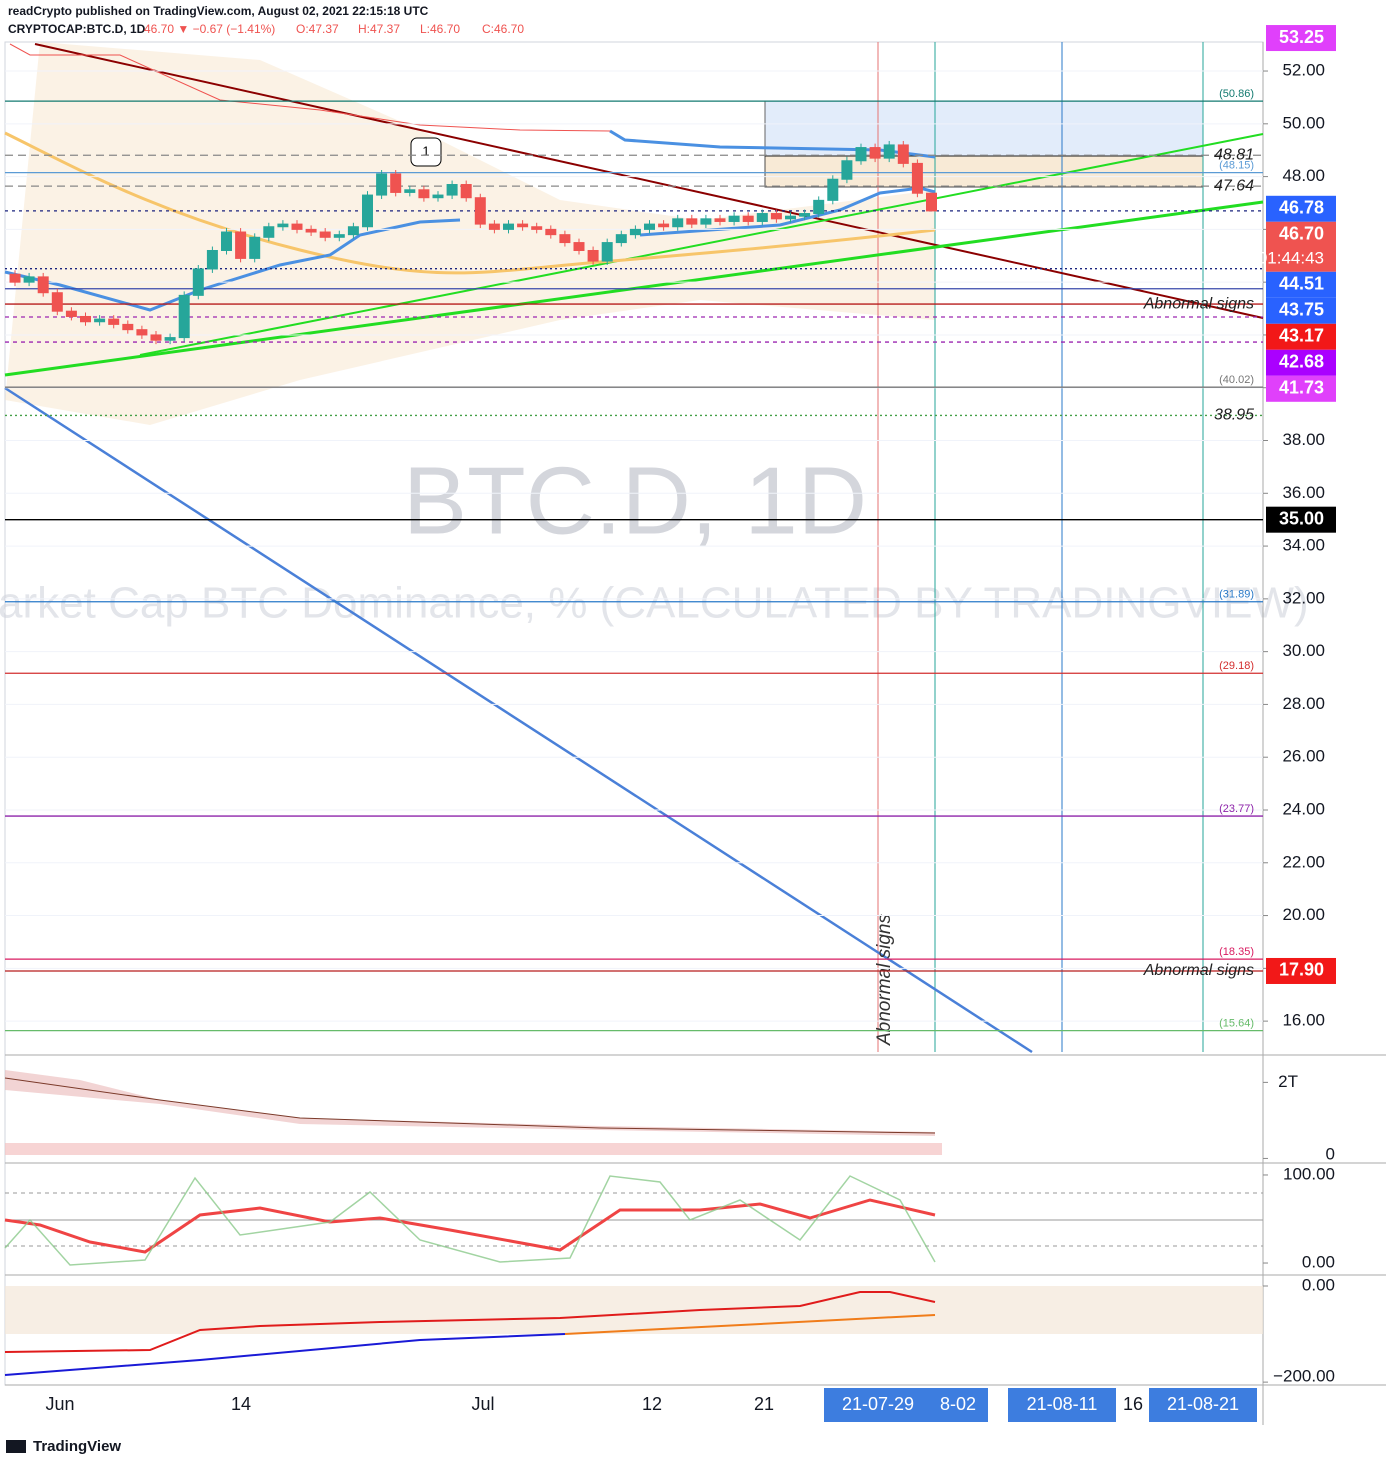  I want to click on volume-band, so click(470, 1103).